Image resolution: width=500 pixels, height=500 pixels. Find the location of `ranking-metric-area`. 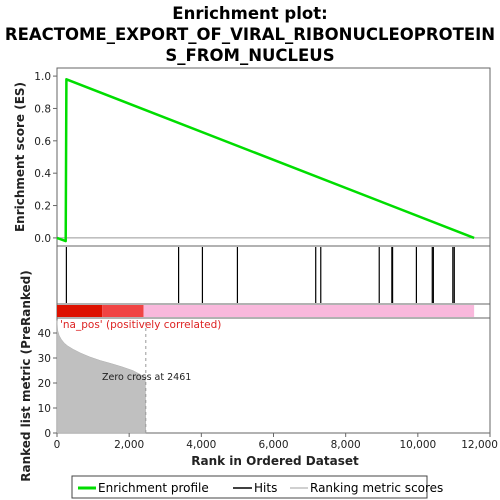

ranking-metric-area is located at coordinates (101, 377).